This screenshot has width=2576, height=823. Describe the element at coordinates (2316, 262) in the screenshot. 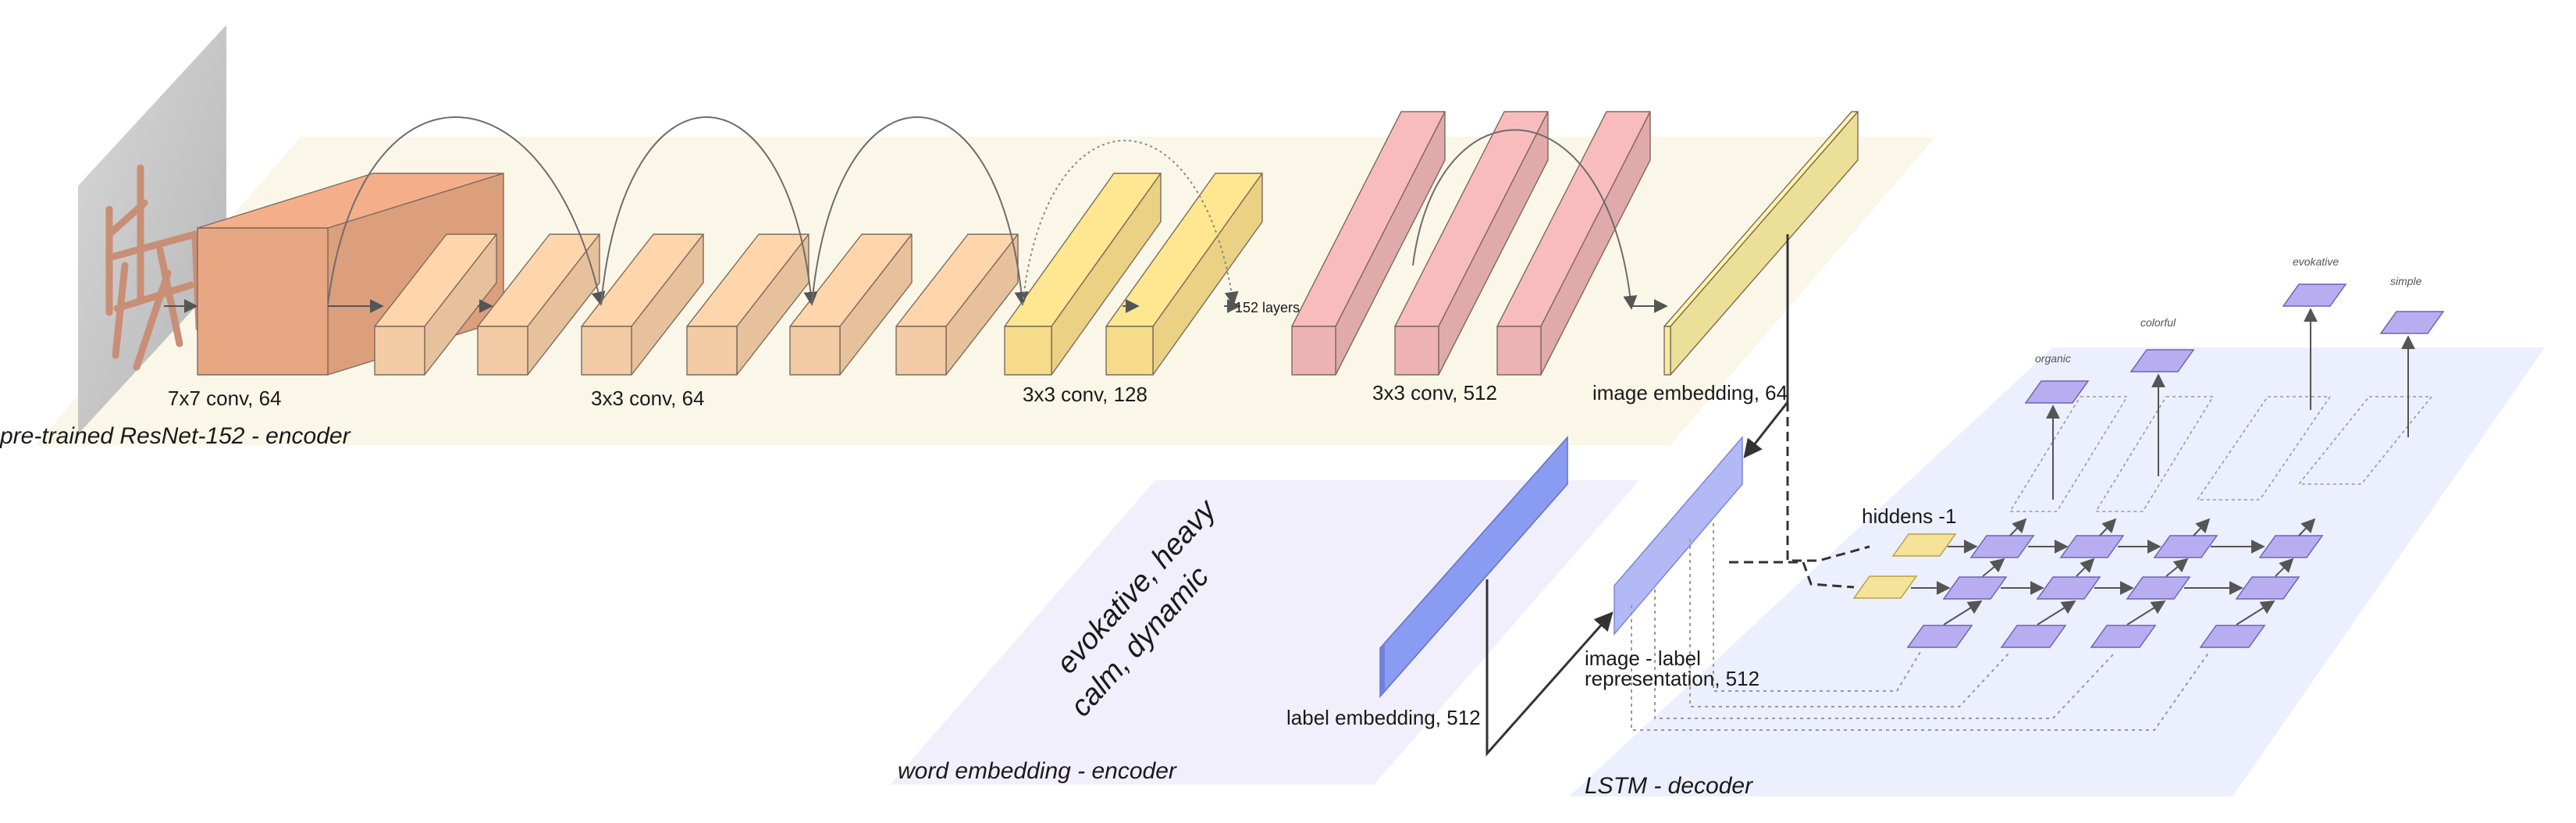

I see `output-word-label: evokative` at that location.